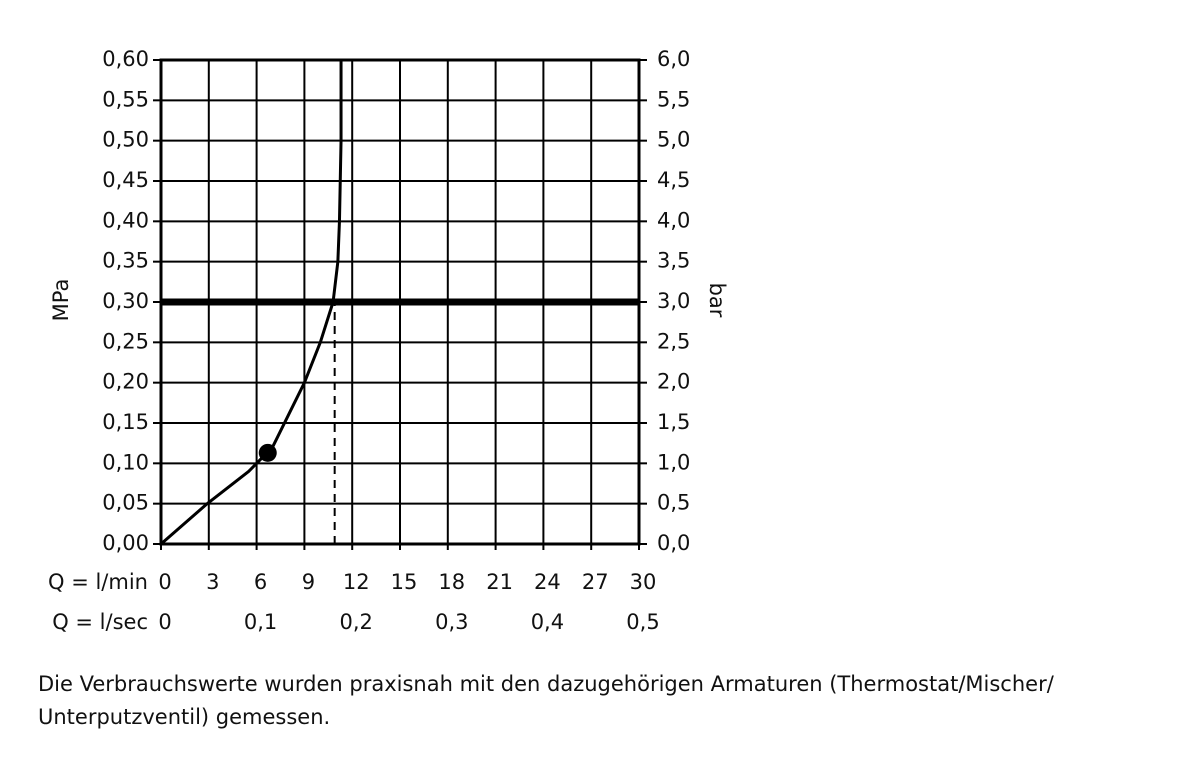 The width and height of the screenshot is (1200, 765). I want to click on y2-tick-label: 0,0, so click(673, 543).